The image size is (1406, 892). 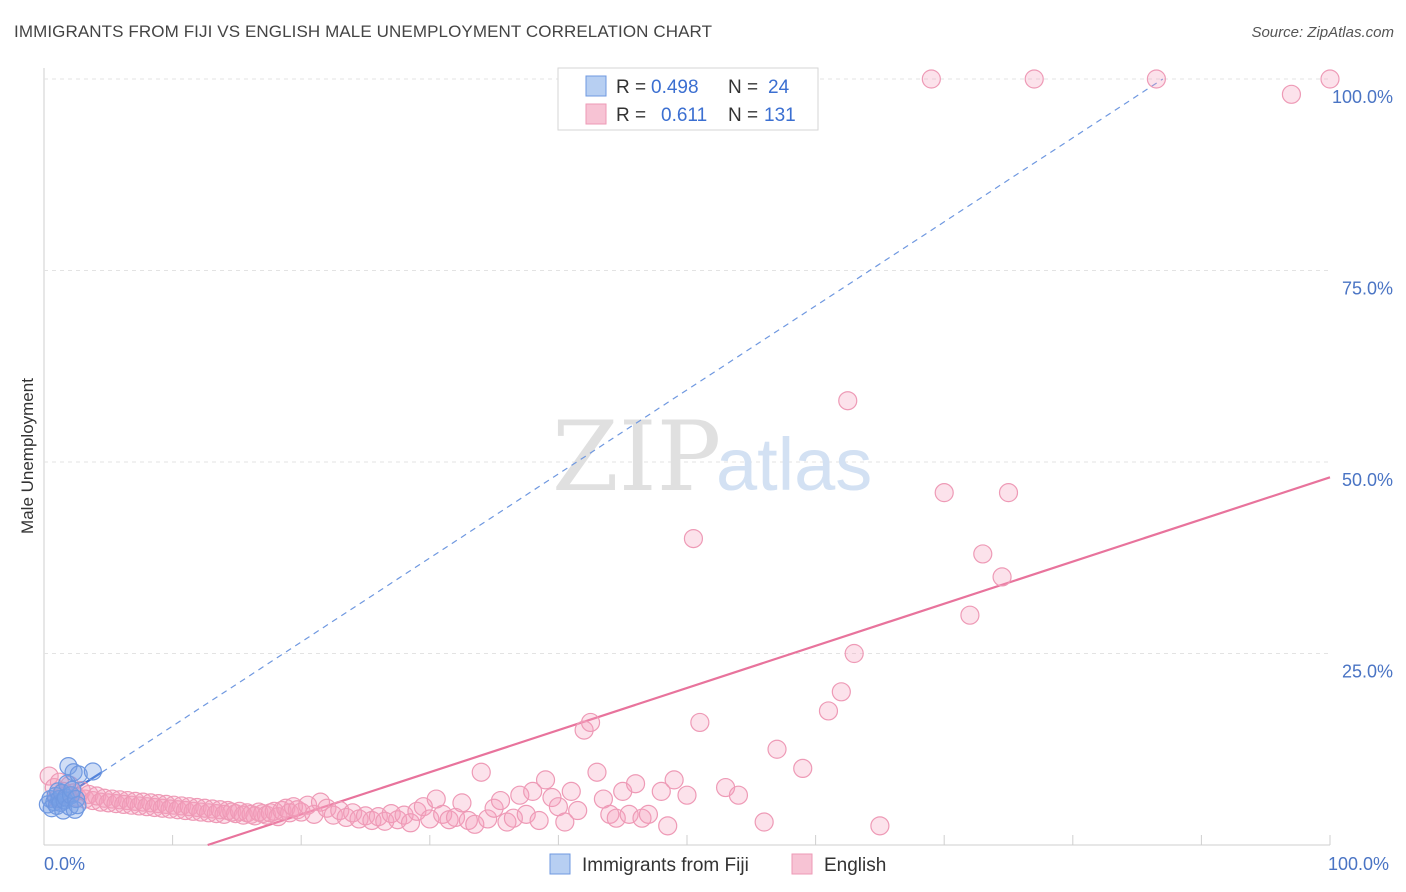 I want to click on bottom-legend-label-fiji: Immigrants from Fiji, so click(x=665, y=865).